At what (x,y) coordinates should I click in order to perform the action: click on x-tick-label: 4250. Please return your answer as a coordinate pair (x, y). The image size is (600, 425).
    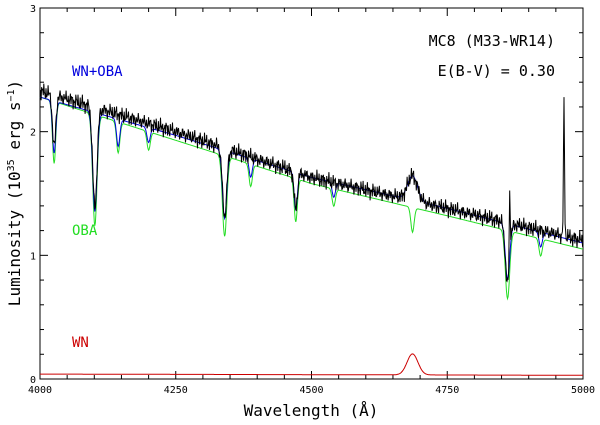
    Looking at the image, I should click on (176, 390).